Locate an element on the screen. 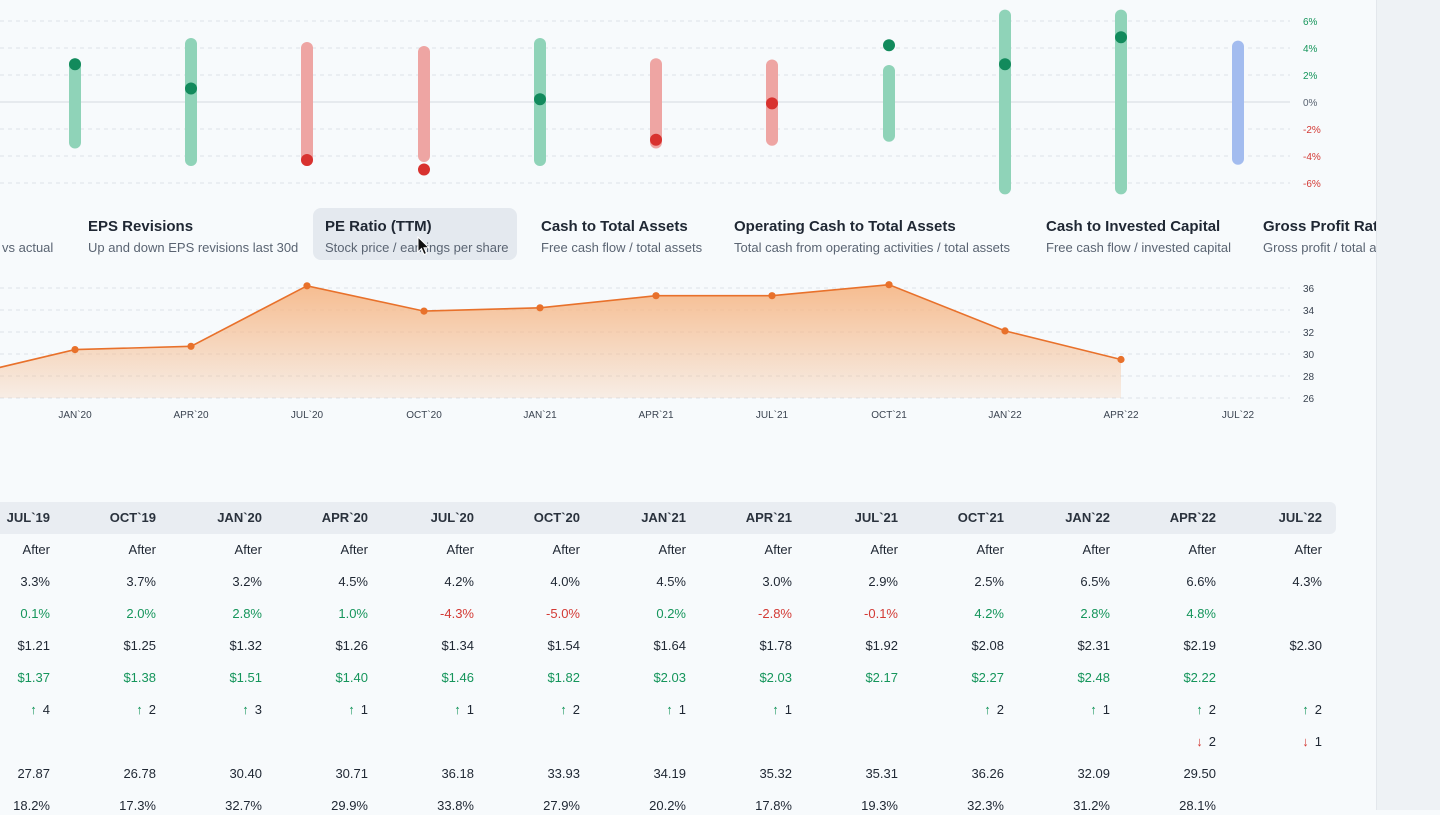  table-cell: 4.0% is located at coordinates (565, 581).